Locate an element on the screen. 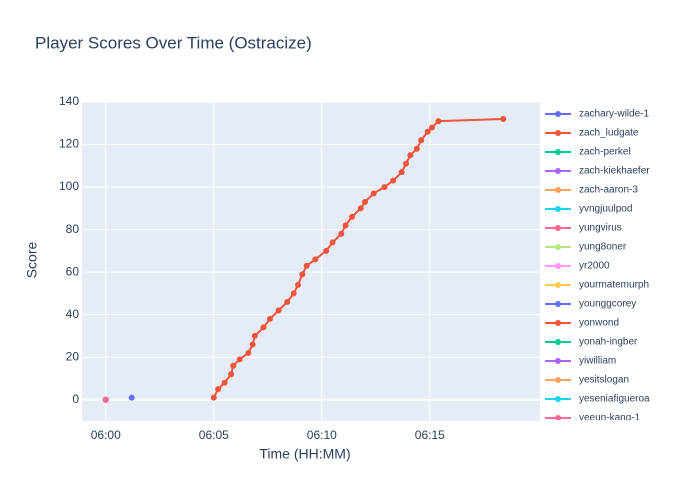 Image resolution: width=700 pixels, height=500 pixels. y-tick-label: 120 is located at coordinates (69, 144).